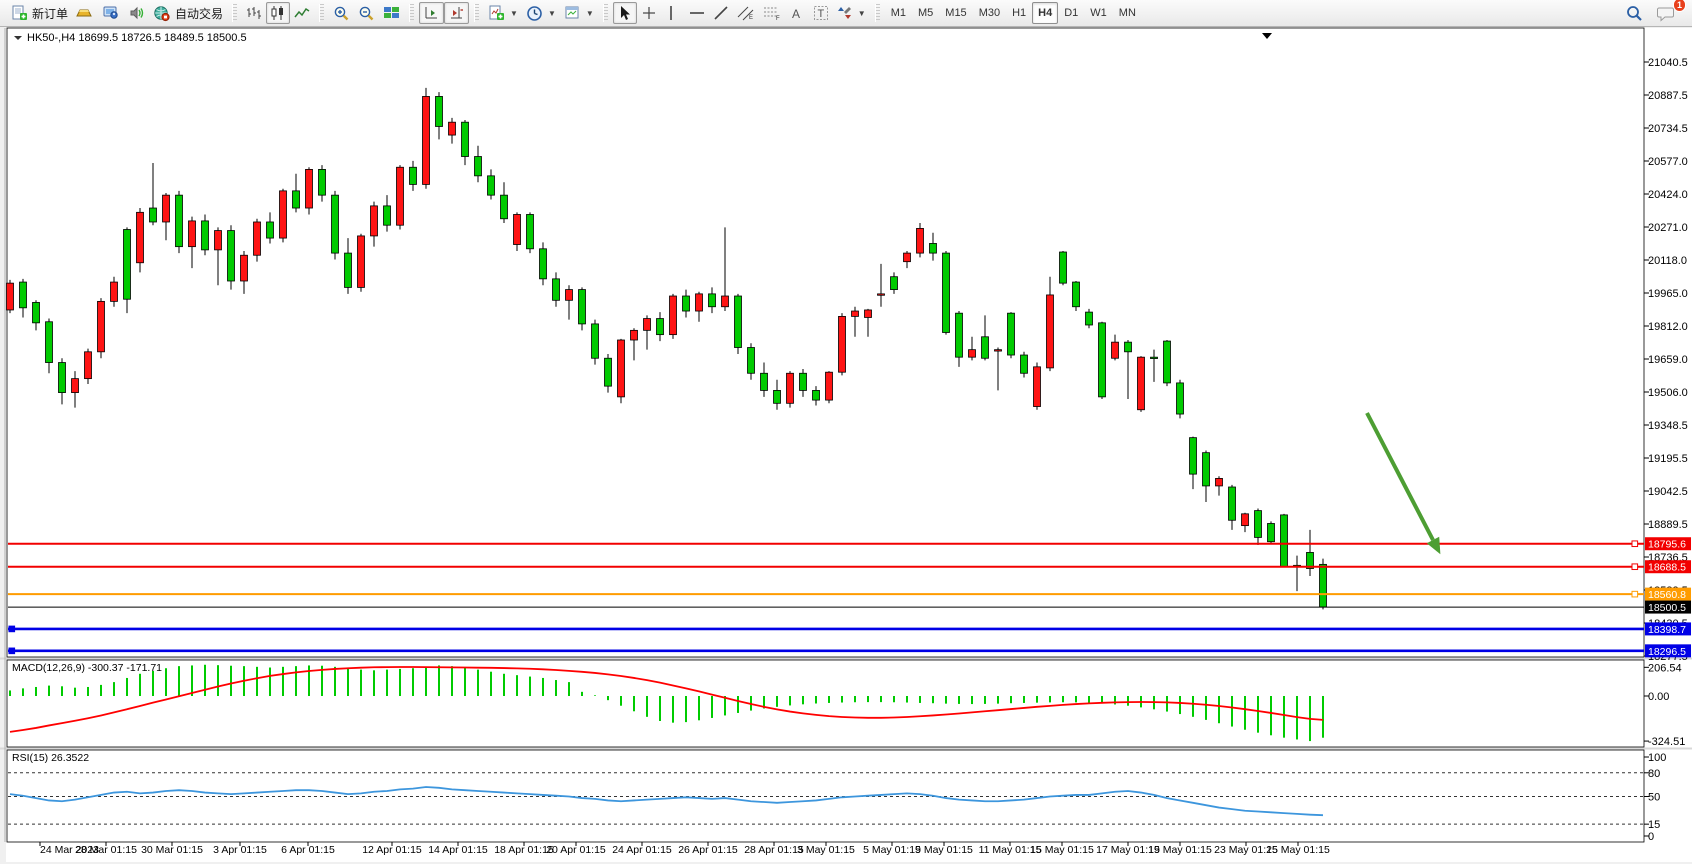 The image size is (1692, 864). What do you see at coordinates (1667, 261) in the screenshot?
I see `svg-text: 20118.0` at bounding box center [1667, 261].